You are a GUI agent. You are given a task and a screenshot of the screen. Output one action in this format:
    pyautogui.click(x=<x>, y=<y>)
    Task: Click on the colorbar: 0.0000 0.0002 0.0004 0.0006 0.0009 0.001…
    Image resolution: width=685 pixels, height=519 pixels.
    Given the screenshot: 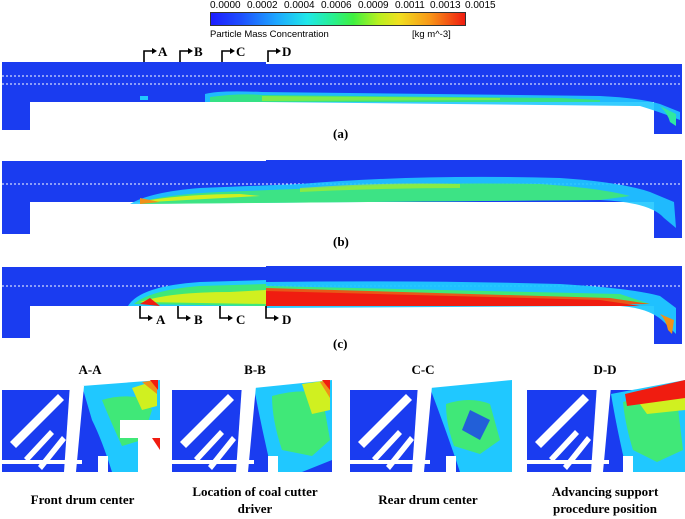 What is the action you would take?
    pyautogui.click(x=350, y=20)
    